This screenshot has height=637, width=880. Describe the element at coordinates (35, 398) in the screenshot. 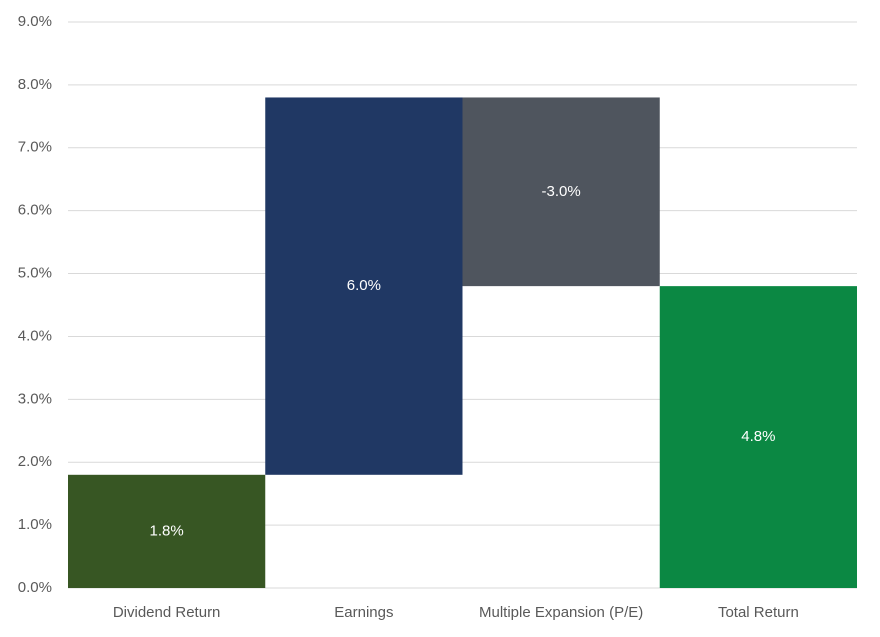

I see `y-tick-label: 3.0%` at that location.